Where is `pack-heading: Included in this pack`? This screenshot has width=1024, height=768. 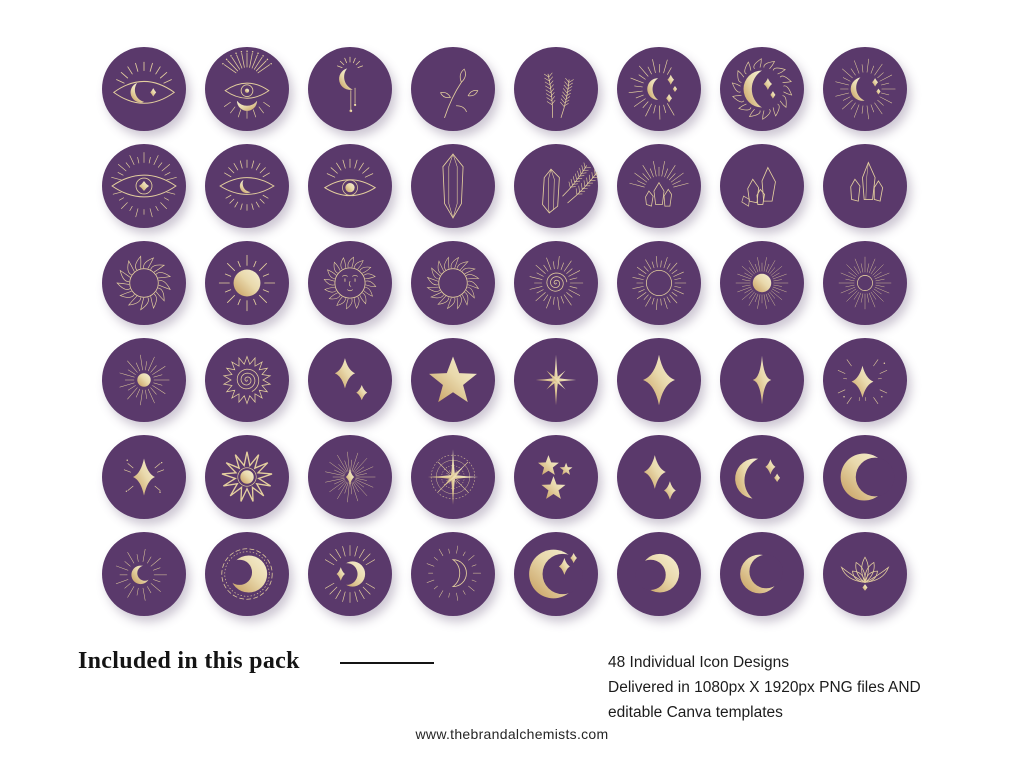 pack-heading: Included in this pack is located at coordinates (189, 661).